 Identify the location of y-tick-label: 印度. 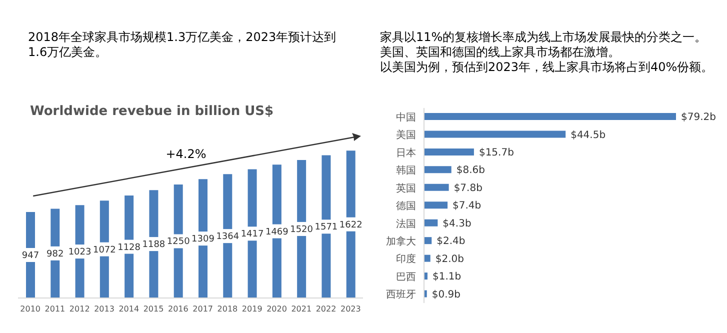
(406, 259).